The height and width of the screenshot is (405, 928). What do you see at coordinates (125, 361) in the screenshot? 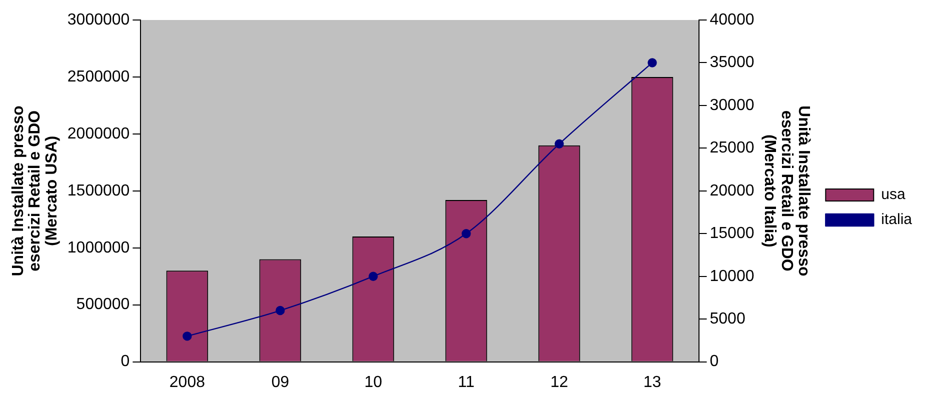
I see `y-tick-label: 0` at bounding box center [125, 361].